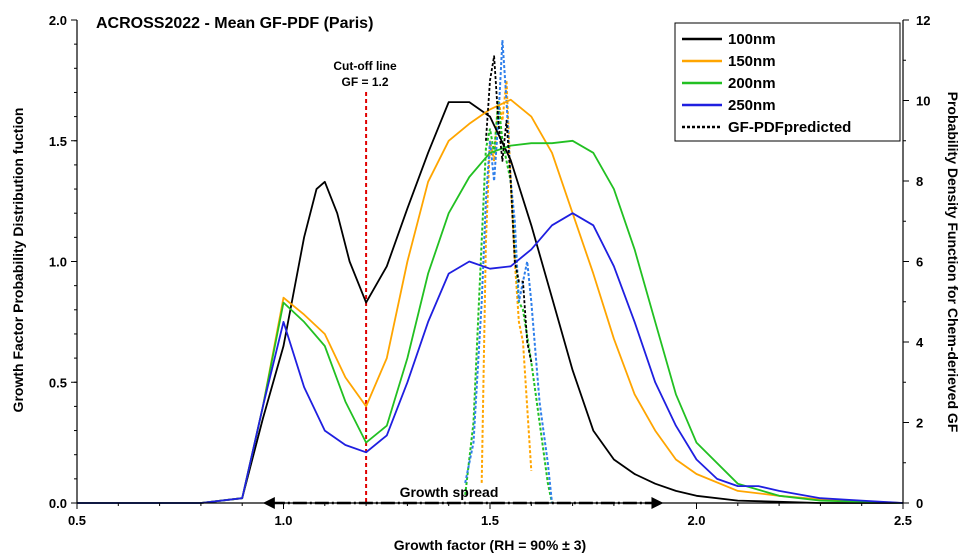  I want to click on y-axis-right: 0 2 4 6 8 10 12, so click(916, 262).